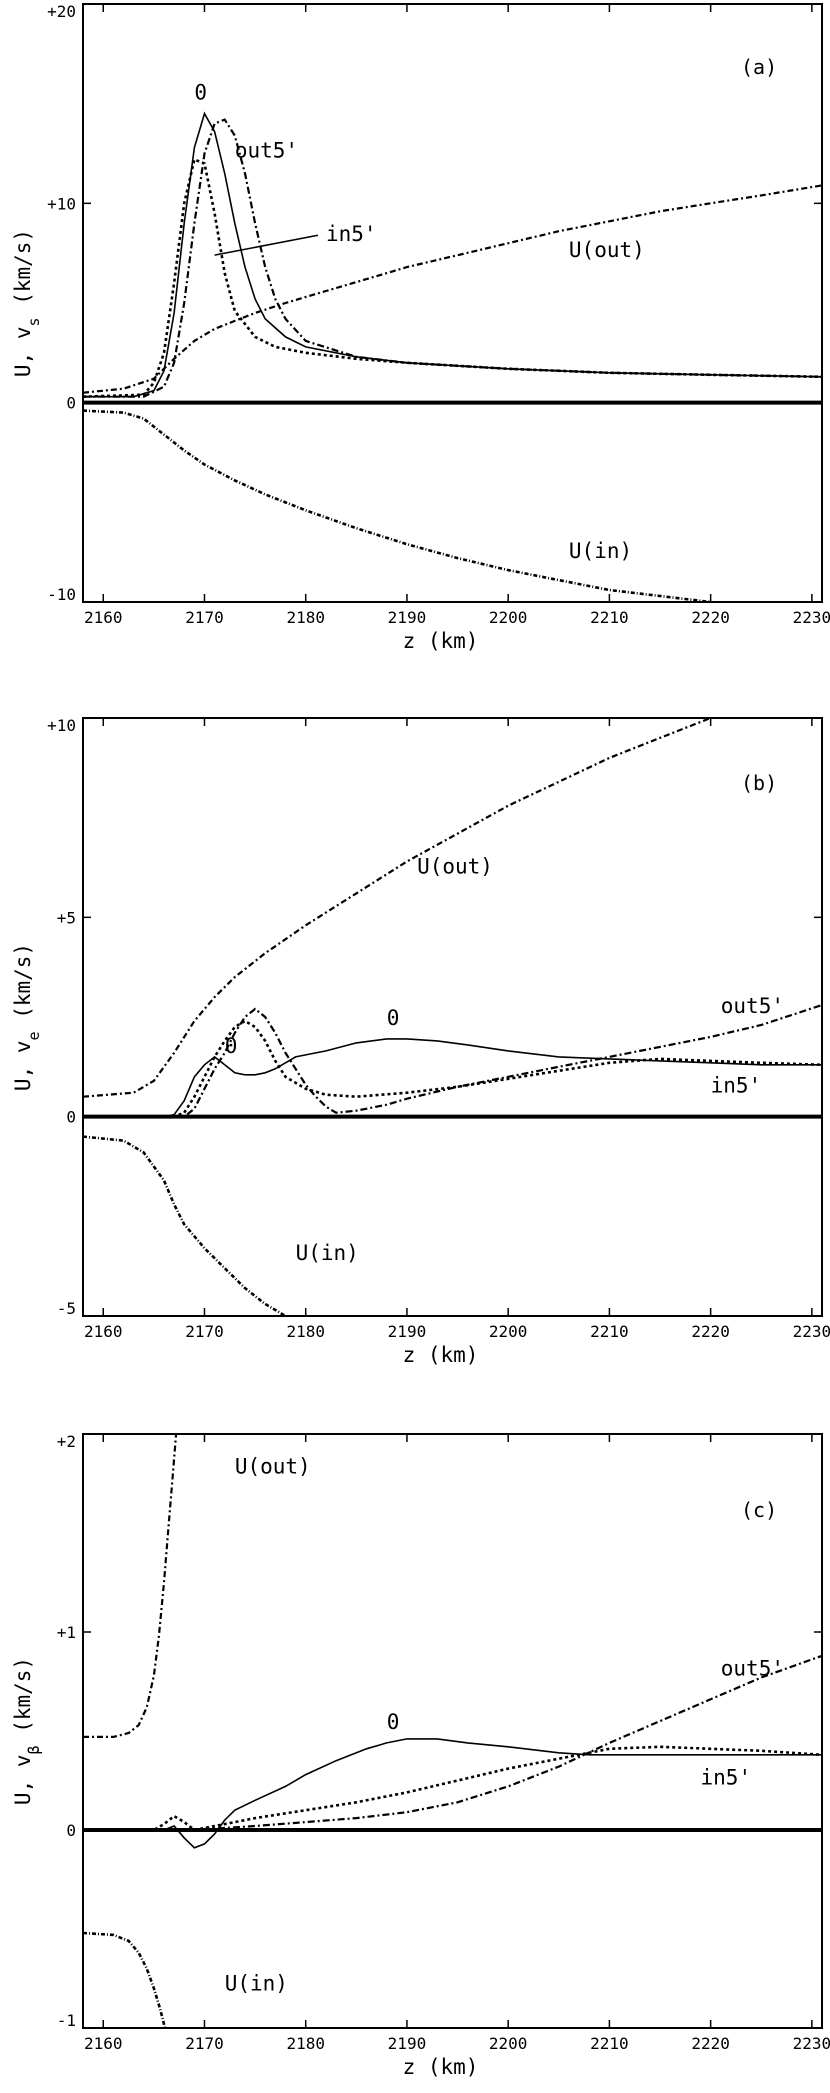  What do you see at coordinates (61, 594) in the screenshot?
I see `y-tick-label: -10` at bounding box center [61, 594].